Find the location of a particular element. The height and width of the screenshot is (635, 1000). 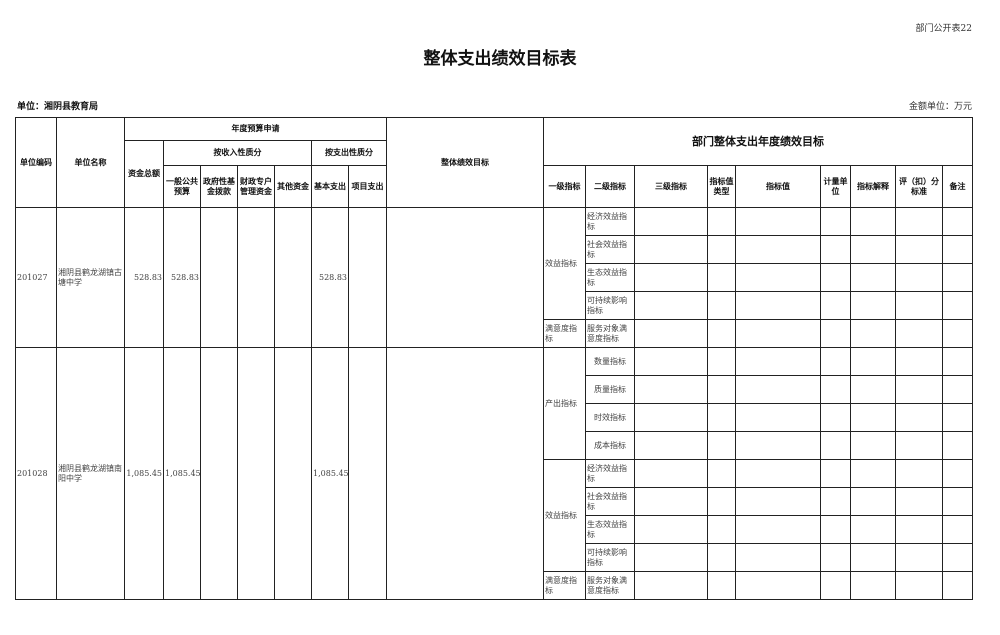

header-score: 评（扣）分标准 is located at coordinates (919, 186).